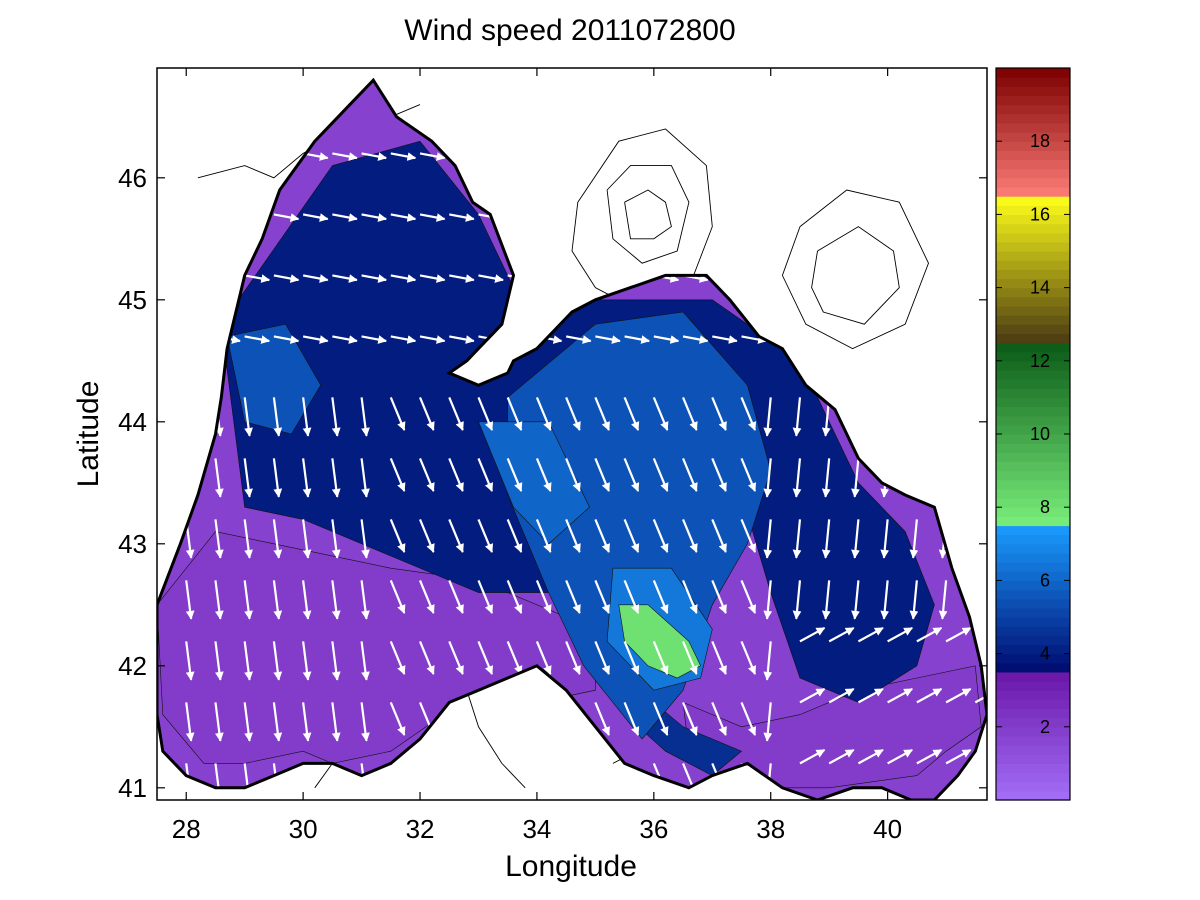  I want to click on speed-contour-region, so click(639, 525).